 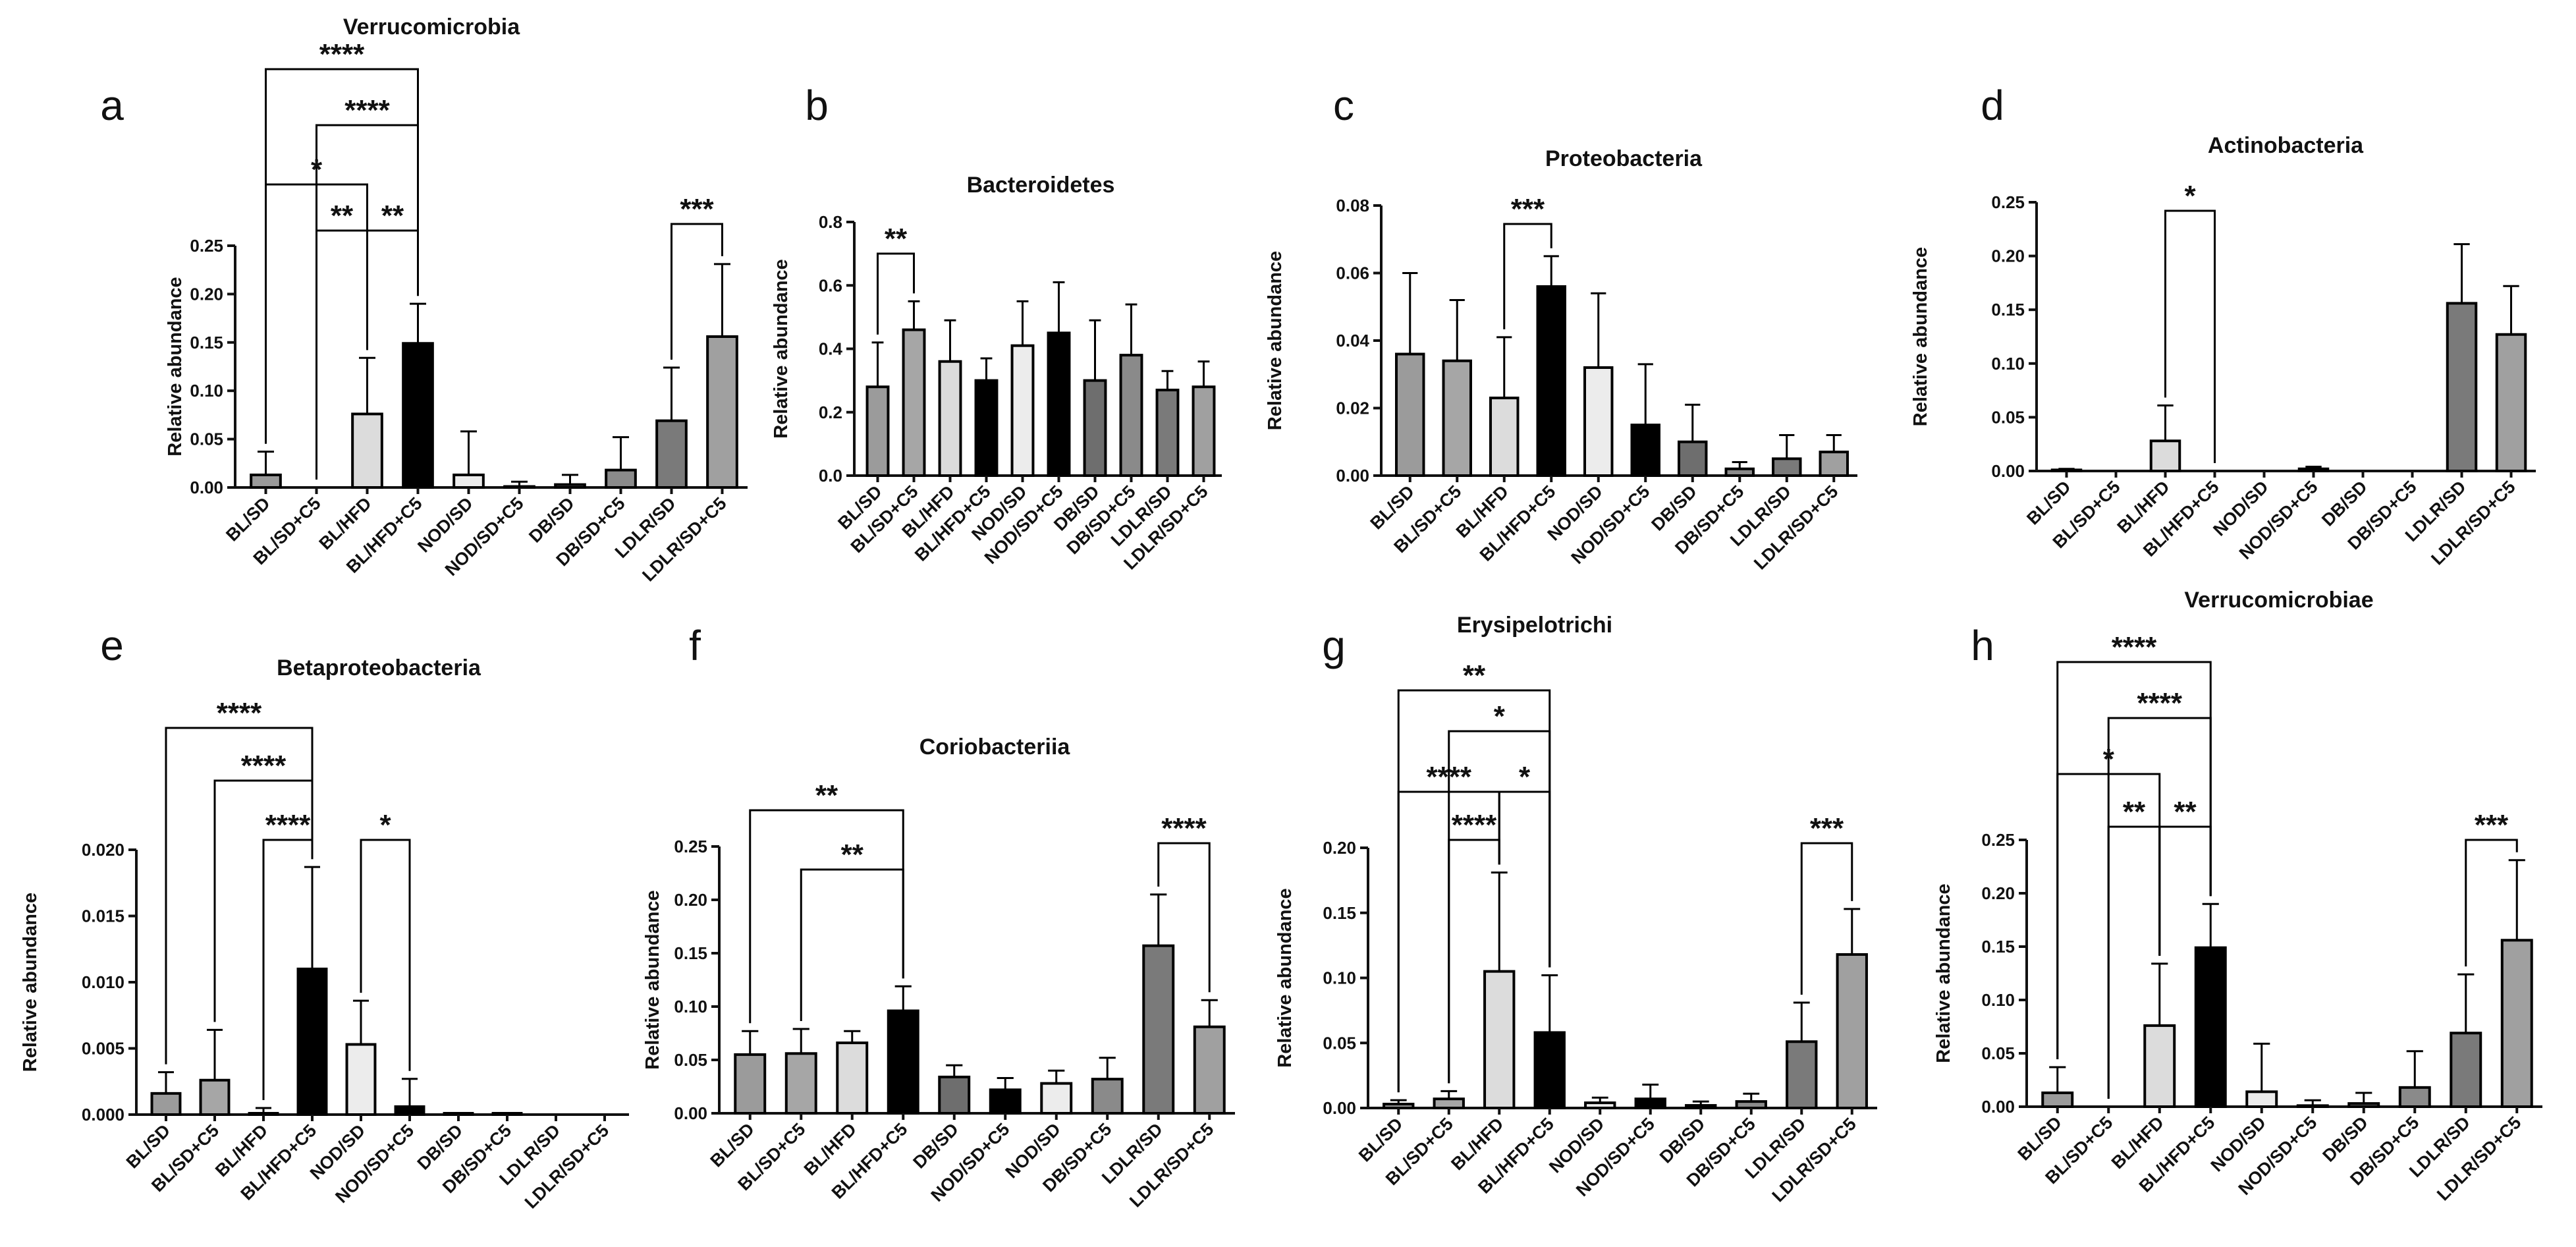 What do you see at coordinates (103, 1114) in the screenshot?
I see `y-tick-label: 0.000` at bounding box center [103, 1114].